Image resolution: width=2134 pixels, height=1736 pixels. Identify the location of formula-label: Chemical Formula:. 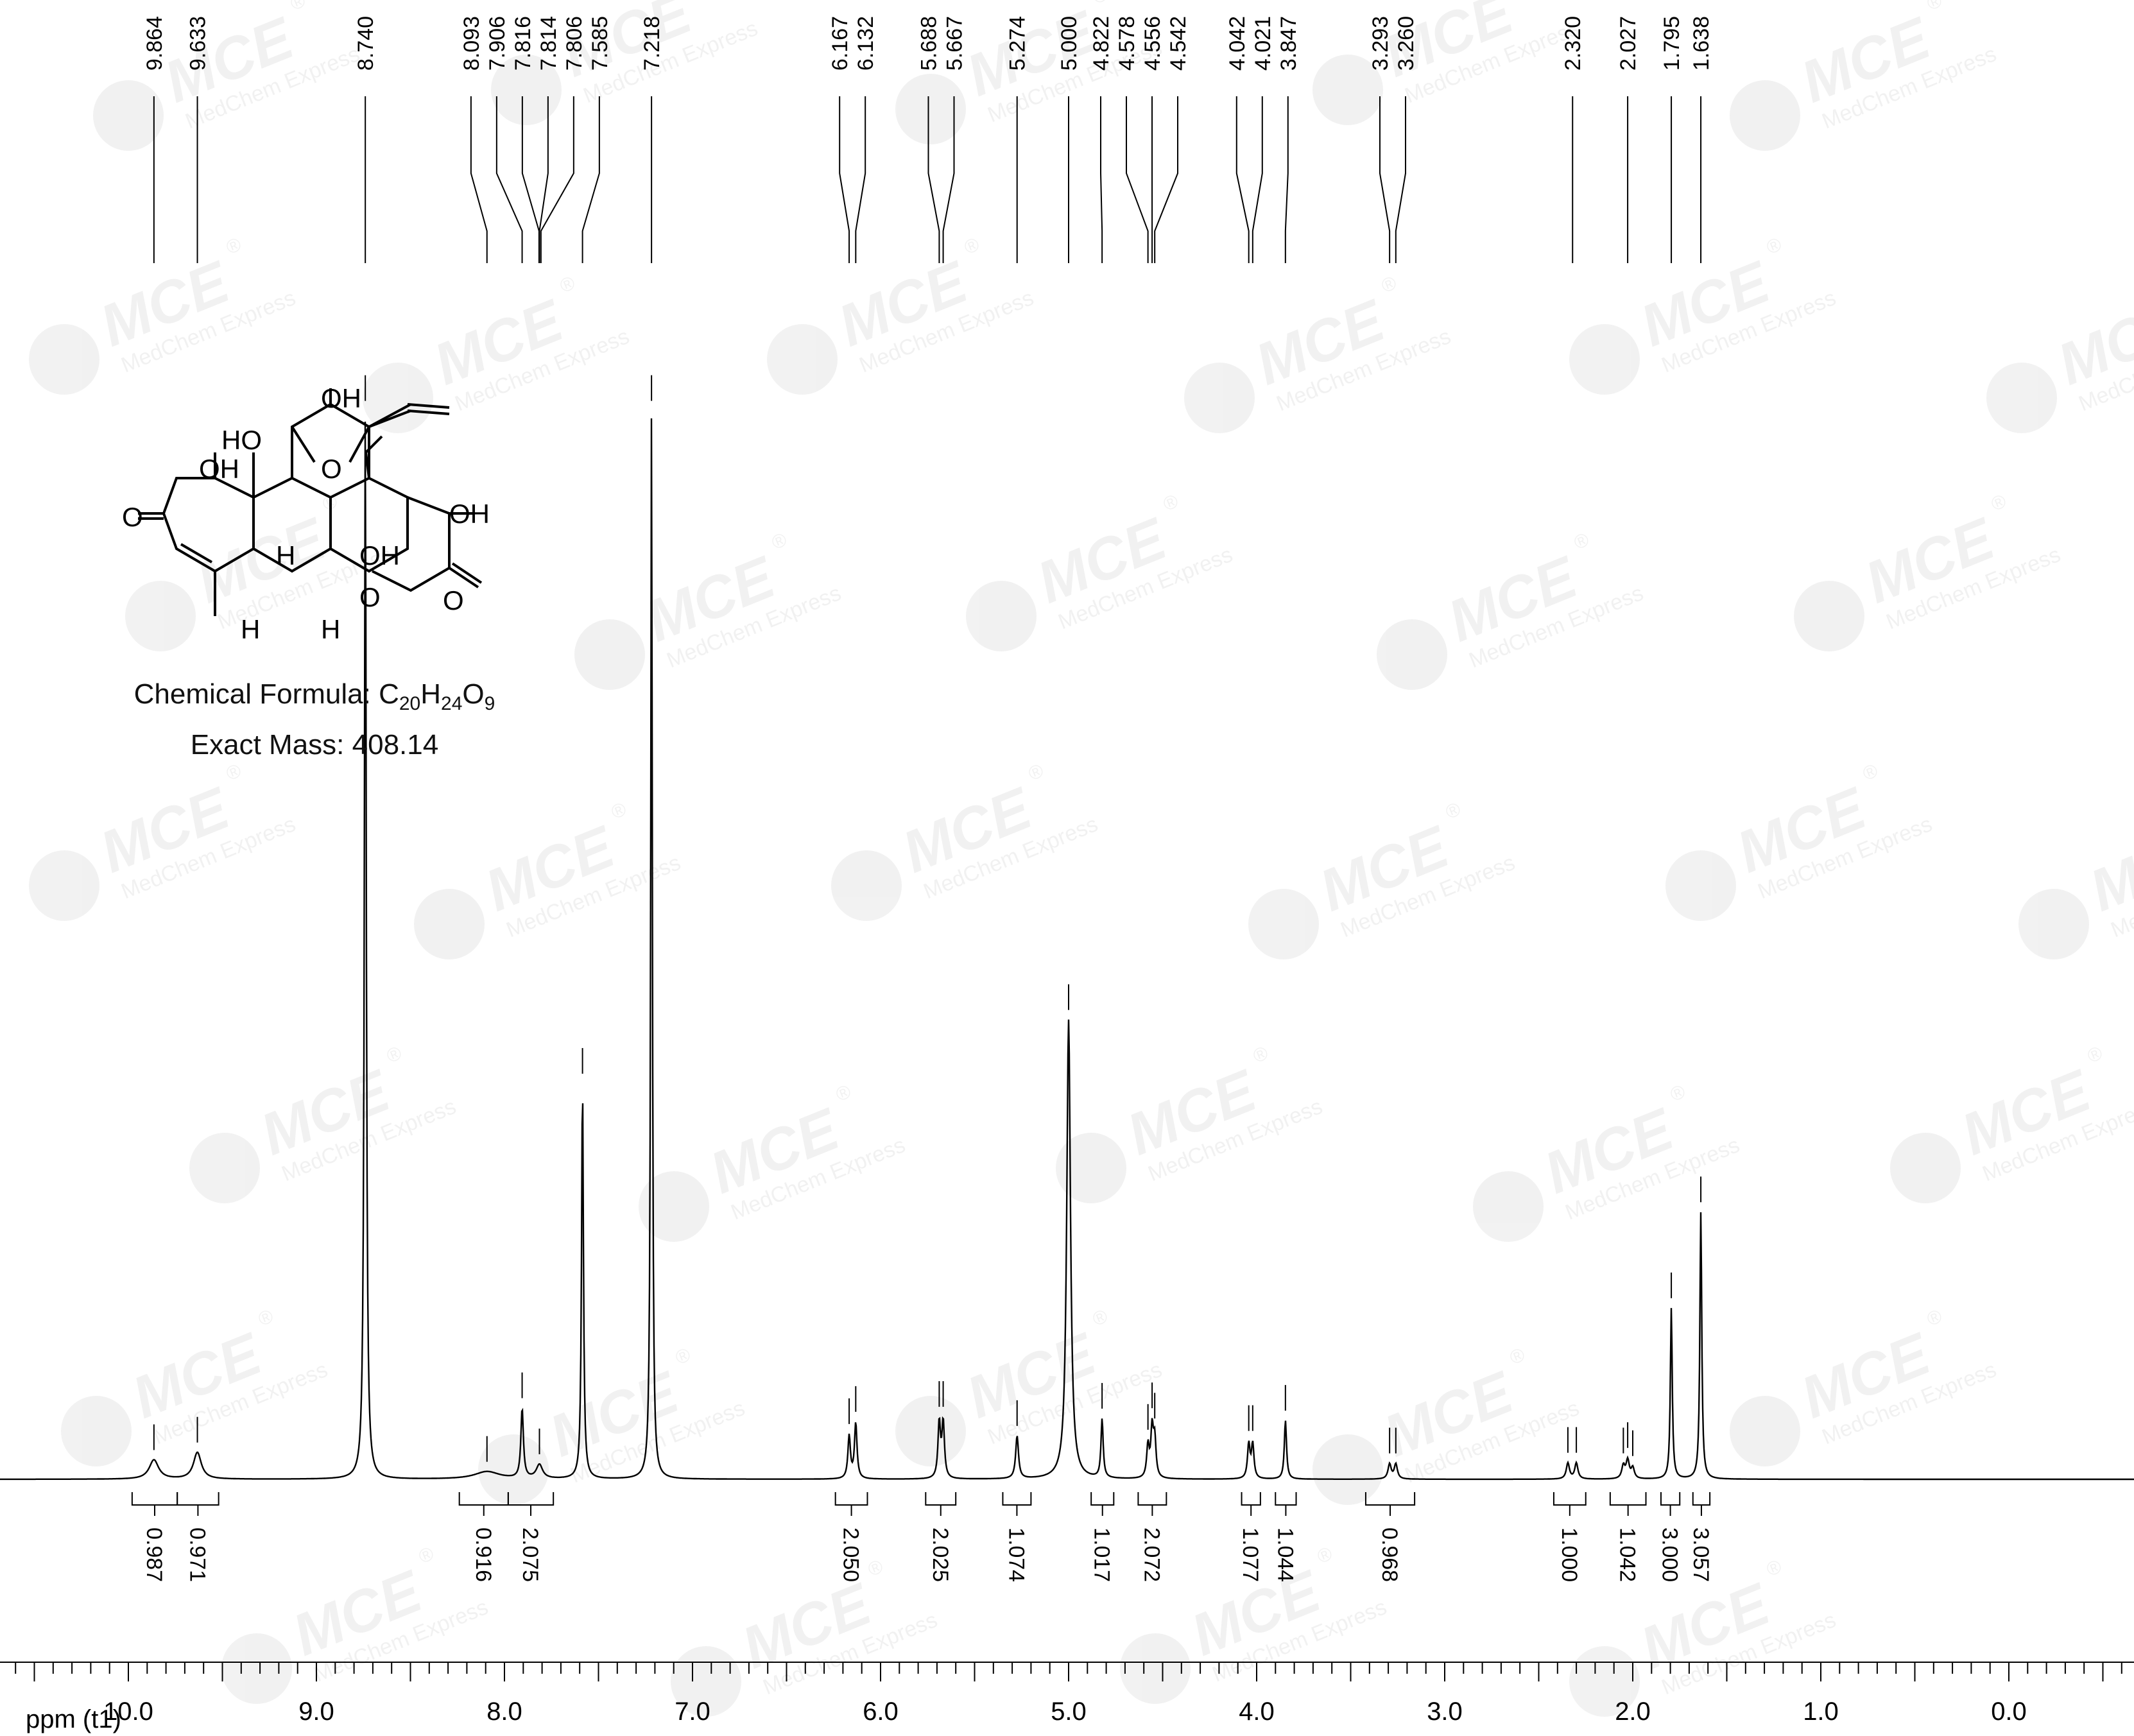
(256, 694).